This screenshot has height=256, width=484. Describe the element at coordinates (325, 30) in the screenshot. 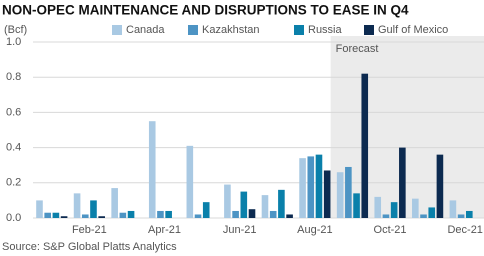

I see `legend-label: Russia` at that location.